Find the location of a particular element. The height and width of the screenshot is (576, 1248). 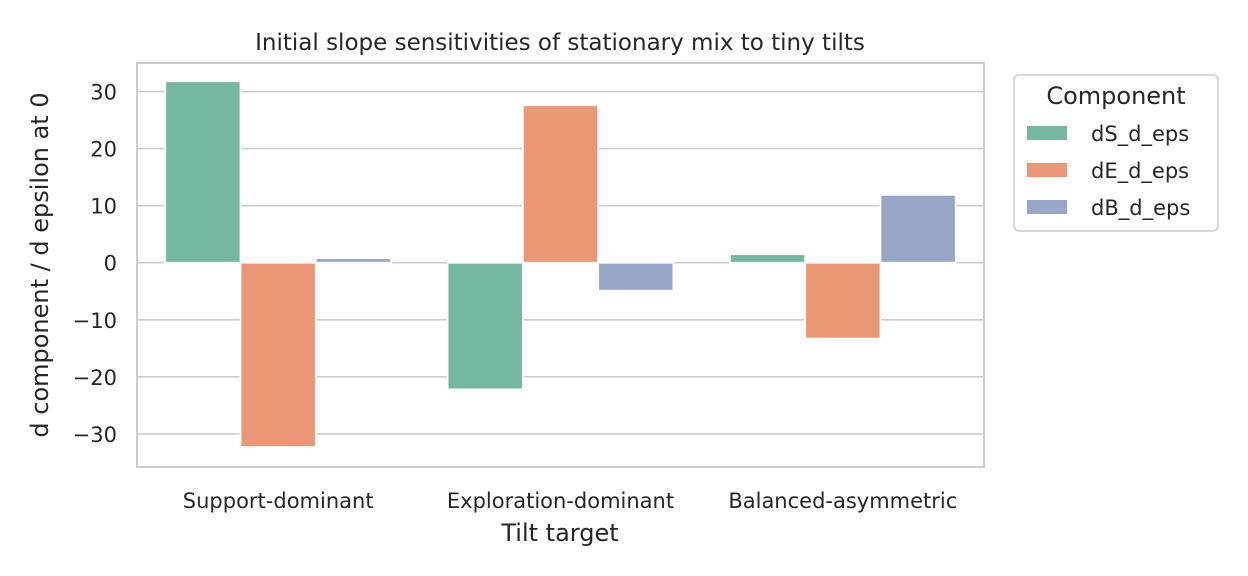

legend-label-dE_d_eps: dE_d_eps is located at coordinates (1140, 171).